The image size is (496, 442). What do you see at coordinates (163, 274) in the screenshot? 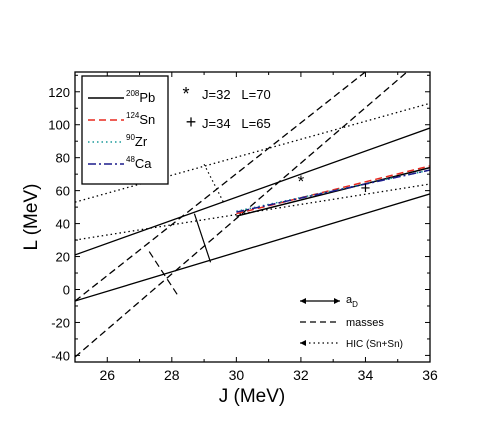
I see `band-width-marker-masses` at bounding box center [163, 274].